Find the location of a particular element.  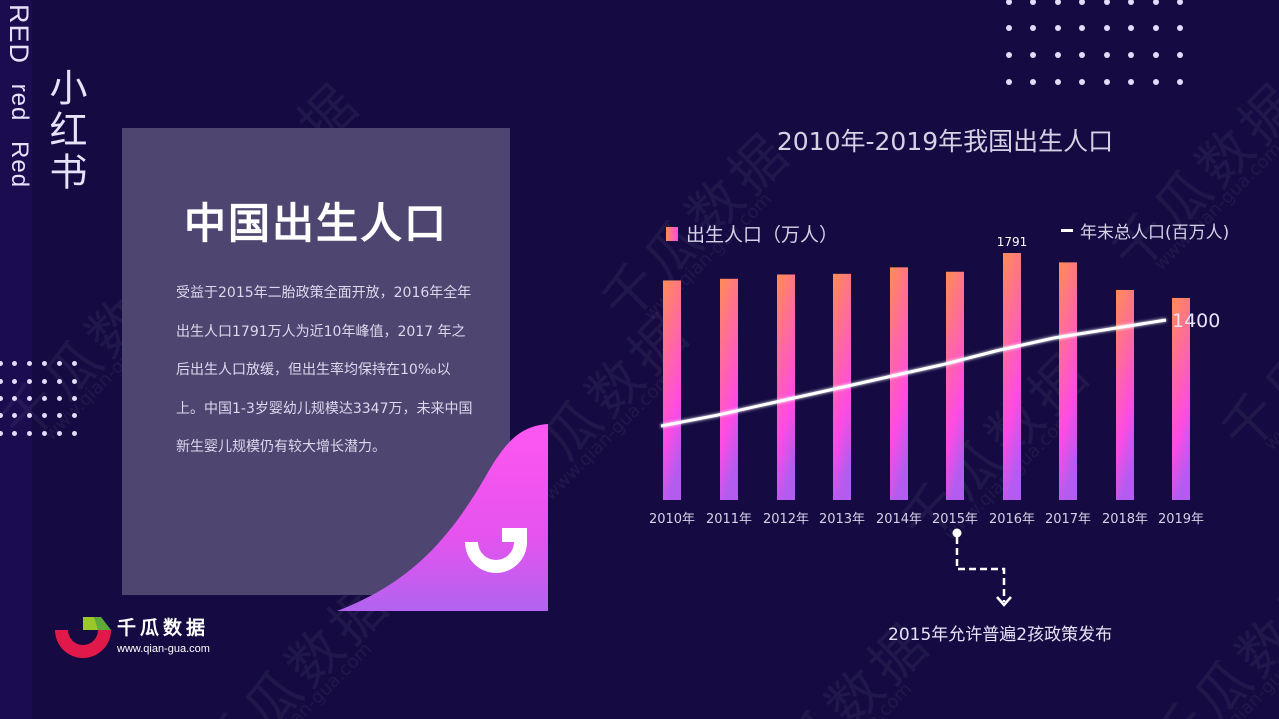

x-axis-tick-label: 2016年 is located at coordinates (1012, 519).